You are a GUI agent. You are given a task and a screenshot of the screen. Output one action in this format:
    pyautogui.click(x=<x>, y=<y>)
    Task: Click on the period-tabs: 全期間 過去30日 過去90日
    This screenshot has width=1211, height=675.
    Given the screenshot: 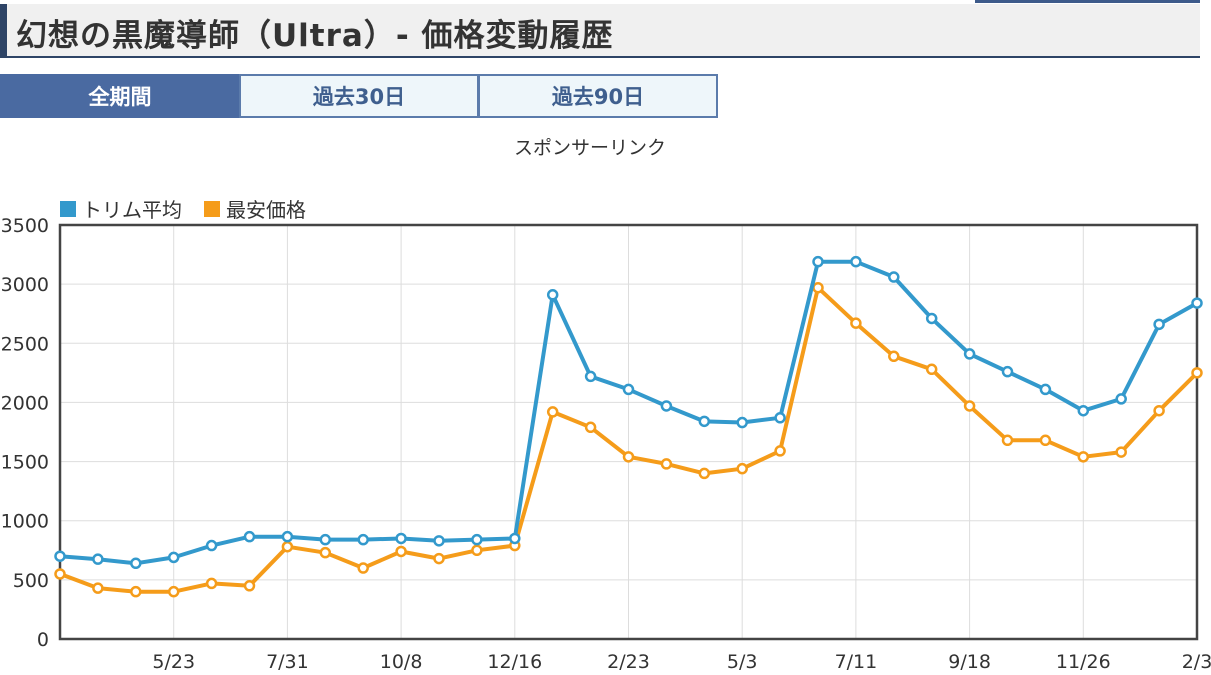 What is the action you would take?
    pyautogui.click(x=359, y=96)
    